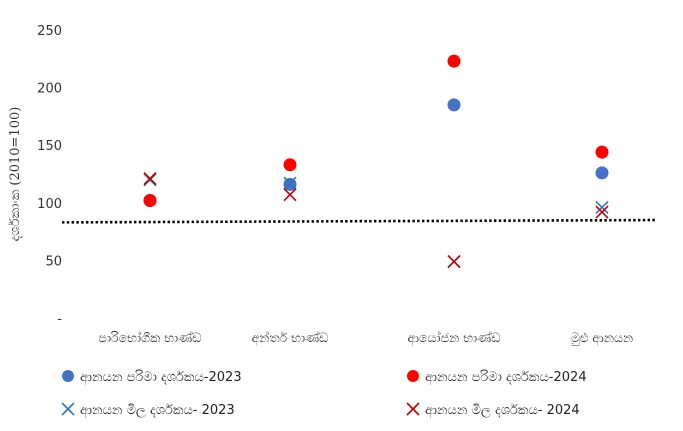 Image resolution: width=683 pixels, height=431 pixels. I want to click on y-axis-title: දර්ශකාංක (2010=100), so click(15, 174).